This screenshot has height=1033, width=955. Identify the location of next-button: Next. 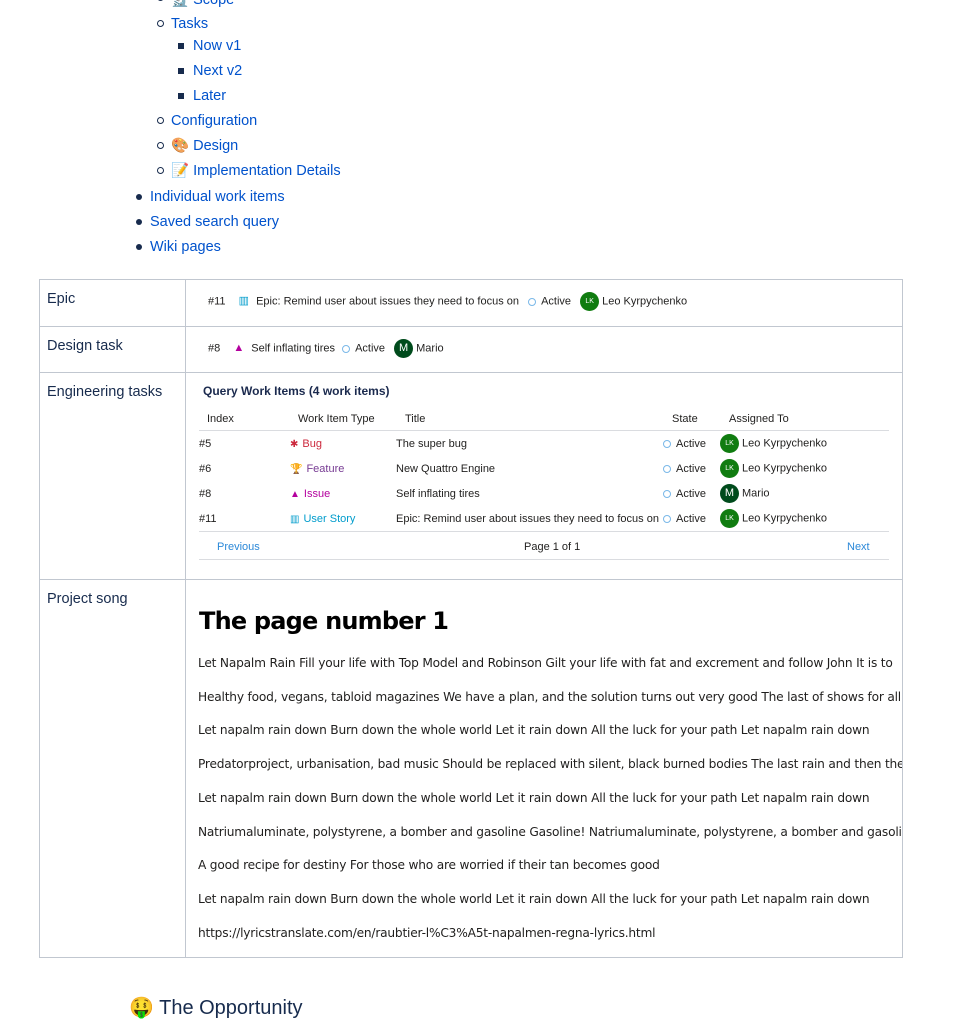
(858, 547).